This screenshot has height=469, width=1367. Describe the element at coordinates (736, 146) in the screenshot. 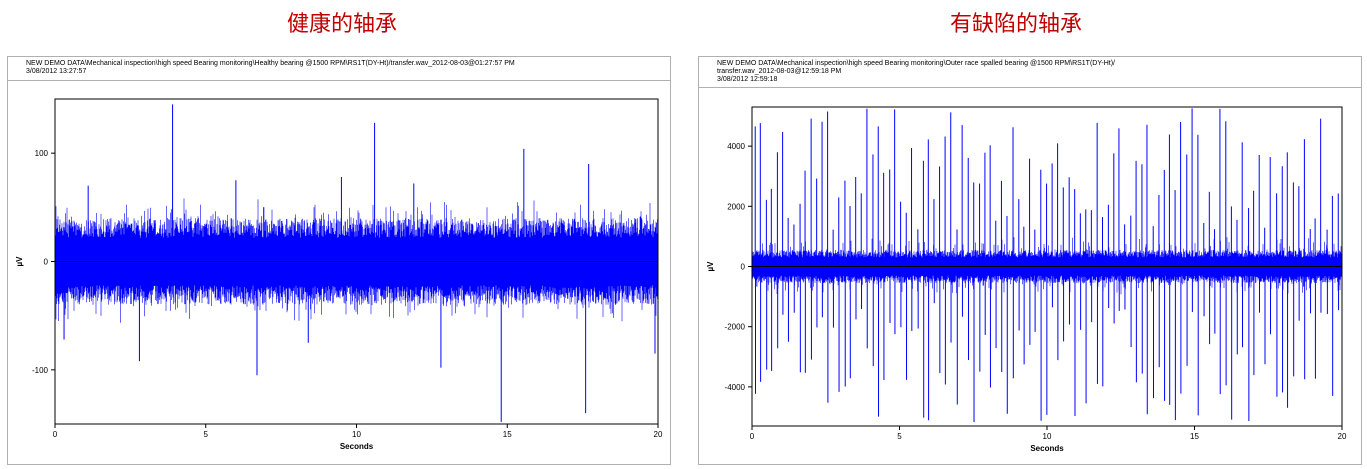

I see `y-tick-label: 4000` at that location.